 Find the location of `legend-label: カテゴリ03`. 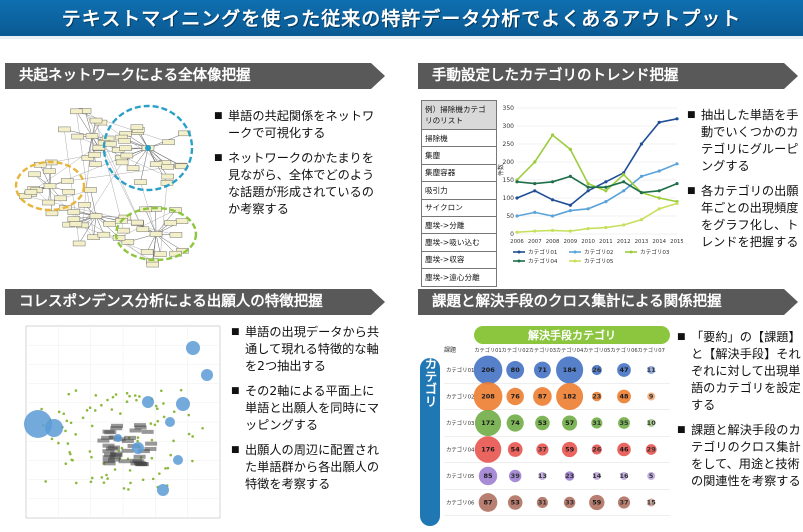

legend-label: カテゴリ03 is located at coordinates (655, 252).